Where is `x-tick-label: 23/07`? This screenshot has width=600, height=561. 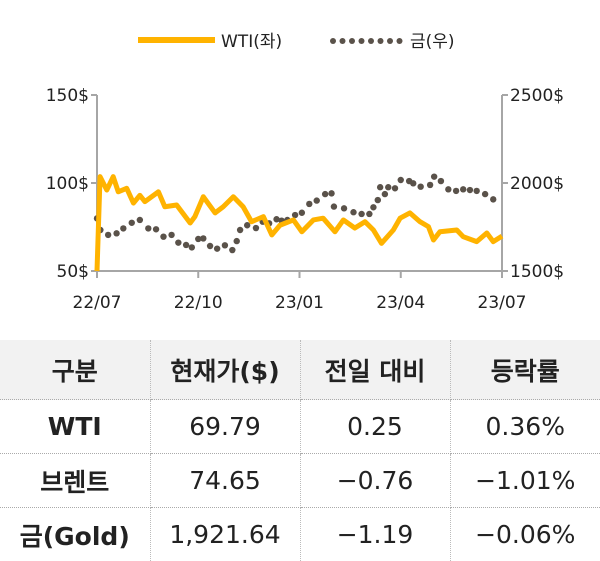
x-tick-label: 23/07 is located at coordinates (502, 303).